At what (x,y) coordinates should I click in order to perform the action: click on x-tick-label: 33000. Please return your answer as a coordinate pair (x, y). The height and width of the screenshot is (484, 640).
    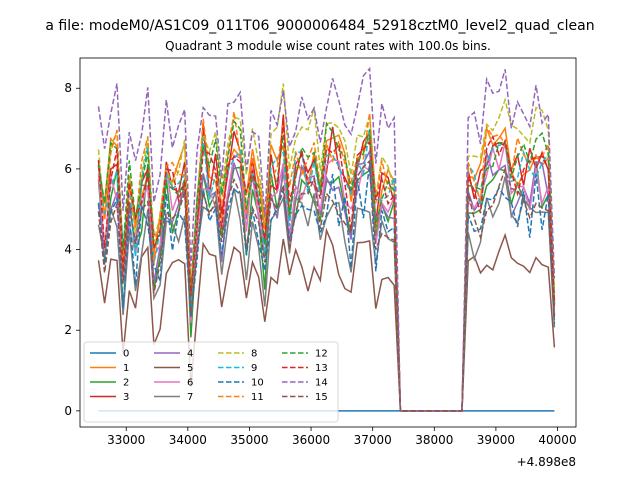
    Looking at the image, I should click on (126, 440).